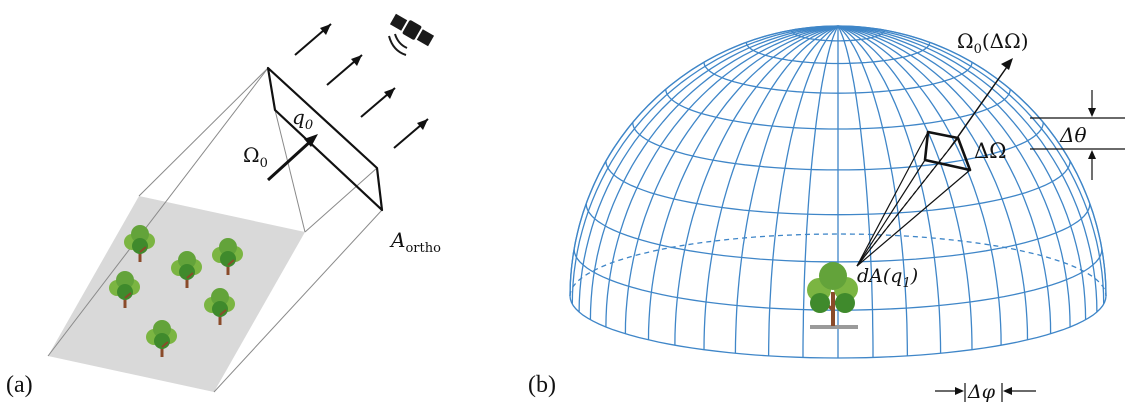 The height and width of the screenshot is (405, 1130). I want to click on solid-angle-patch, so click(947, 151).